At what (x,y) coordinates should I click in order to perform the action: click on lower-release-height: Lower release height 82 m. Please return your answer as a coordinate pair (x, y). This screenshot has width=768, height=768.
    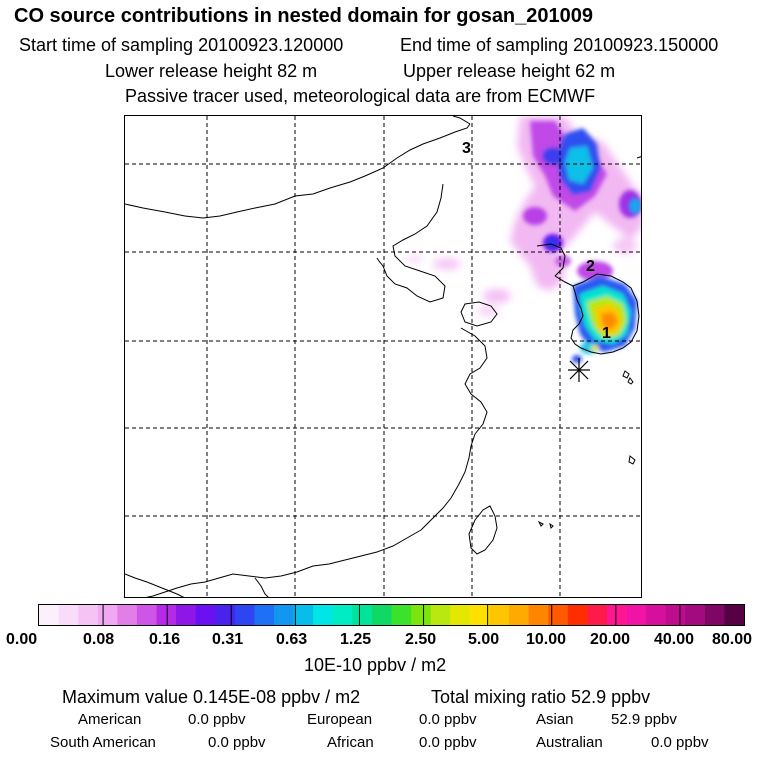
    Looking at the image, I should click on (211, 71).